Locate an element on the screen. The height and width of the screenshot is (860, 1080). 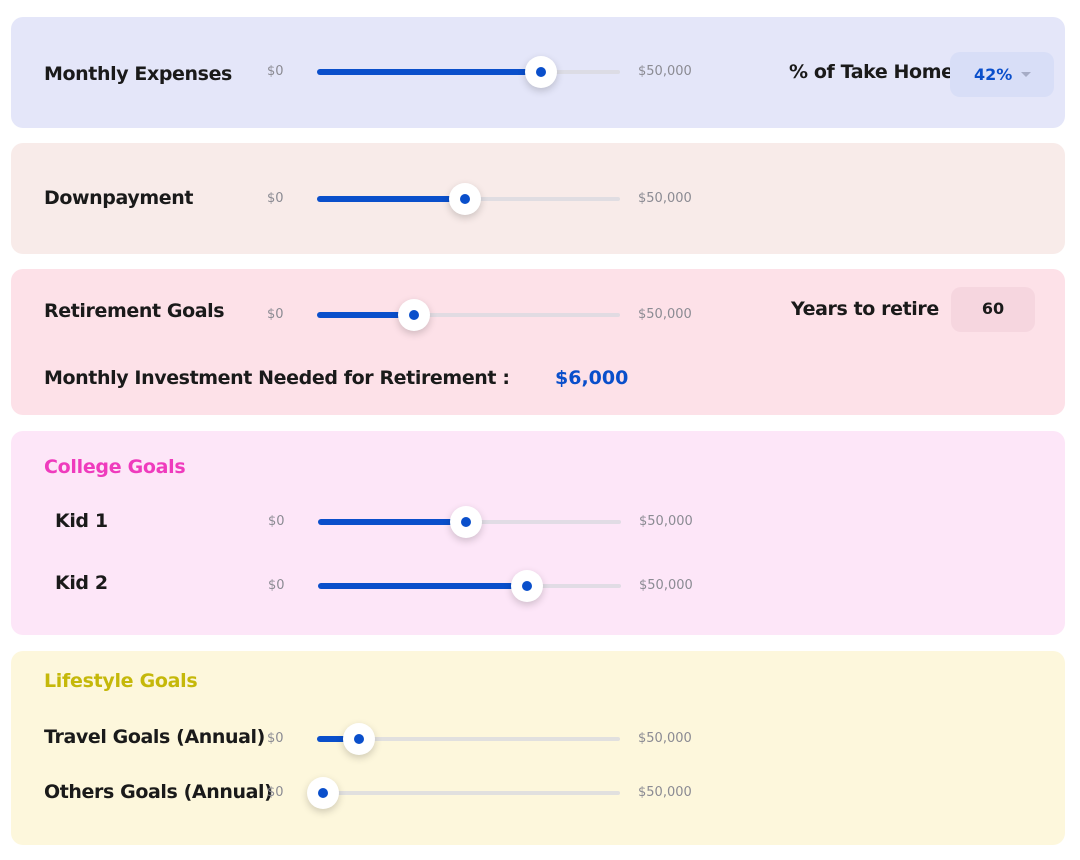
years-to-retire-label: Years to retire is located at coordinates (865, 309).